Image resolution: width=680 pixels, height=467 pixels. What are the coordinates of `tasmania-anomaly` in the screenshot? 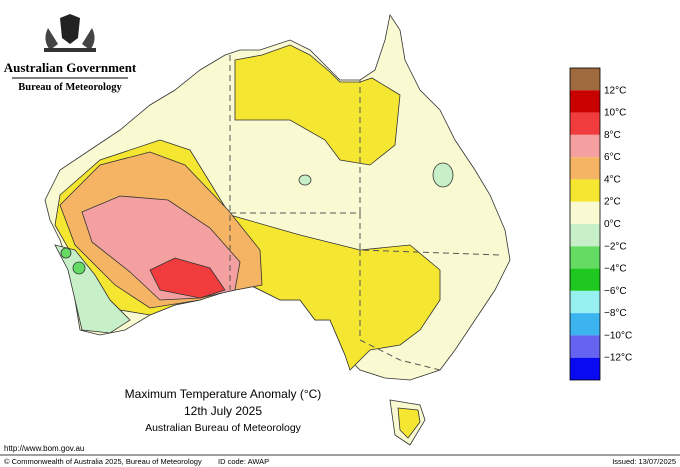 It's located at (409, 423).